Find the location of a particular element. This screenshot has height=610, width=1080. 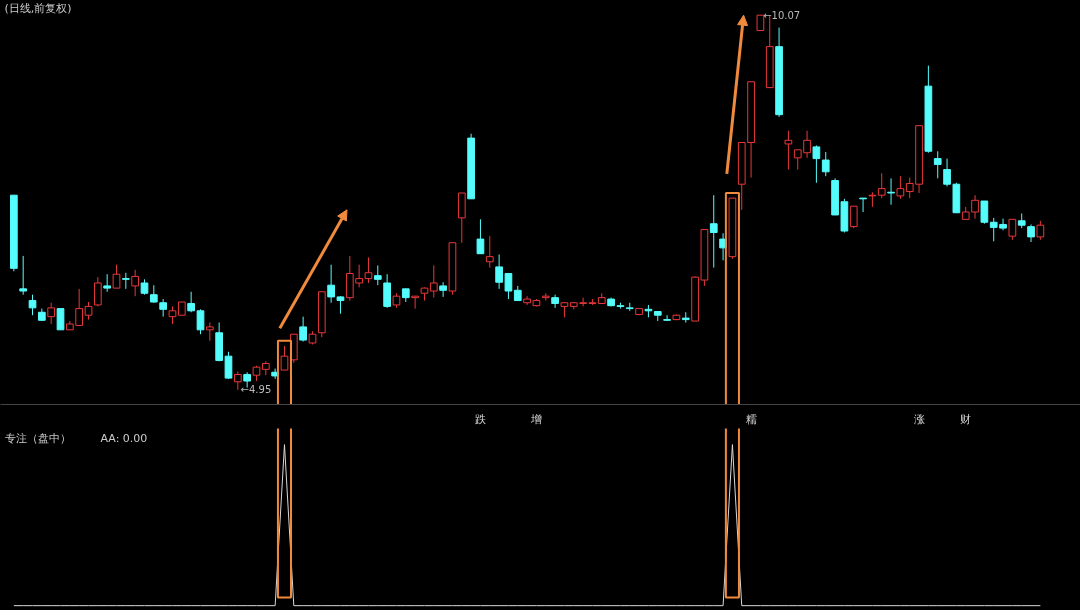

chart-title: (日线,前复权) is located at coordinates (38, 8).